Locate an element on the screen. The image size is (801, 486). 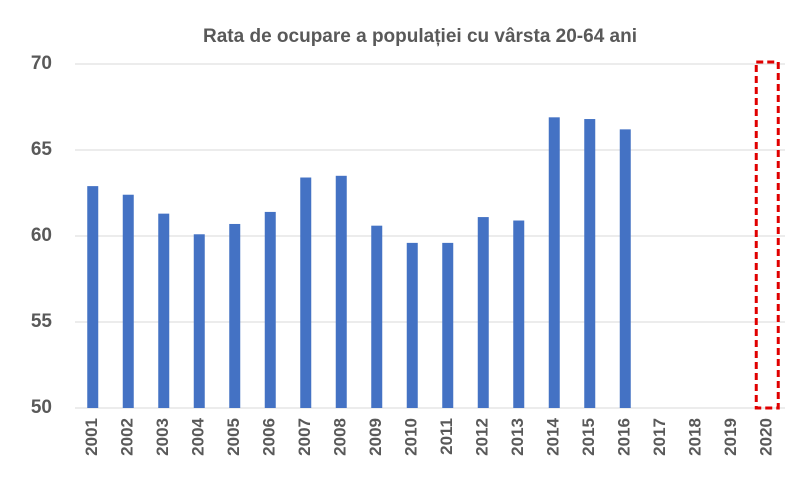
x-tick-label: 2013 is located at coordinates (517, 437).